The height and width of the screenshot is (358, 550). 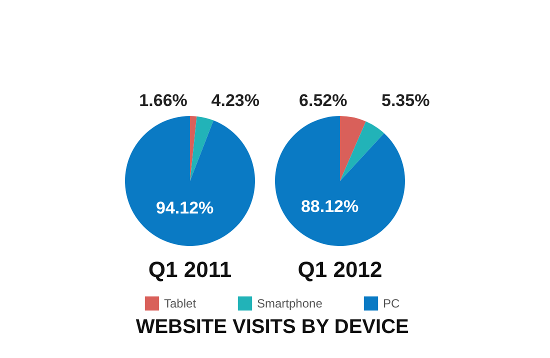 I want to click on data-label: 6.52%, so click(x=323, y=100).